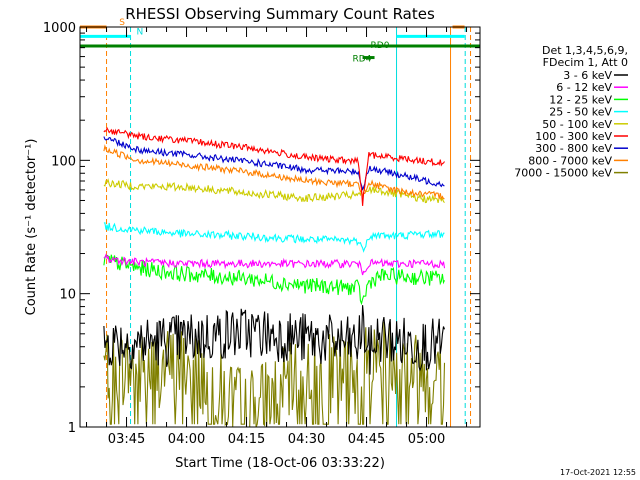  I want to click on flag-label-s: S, so click(122, 23).